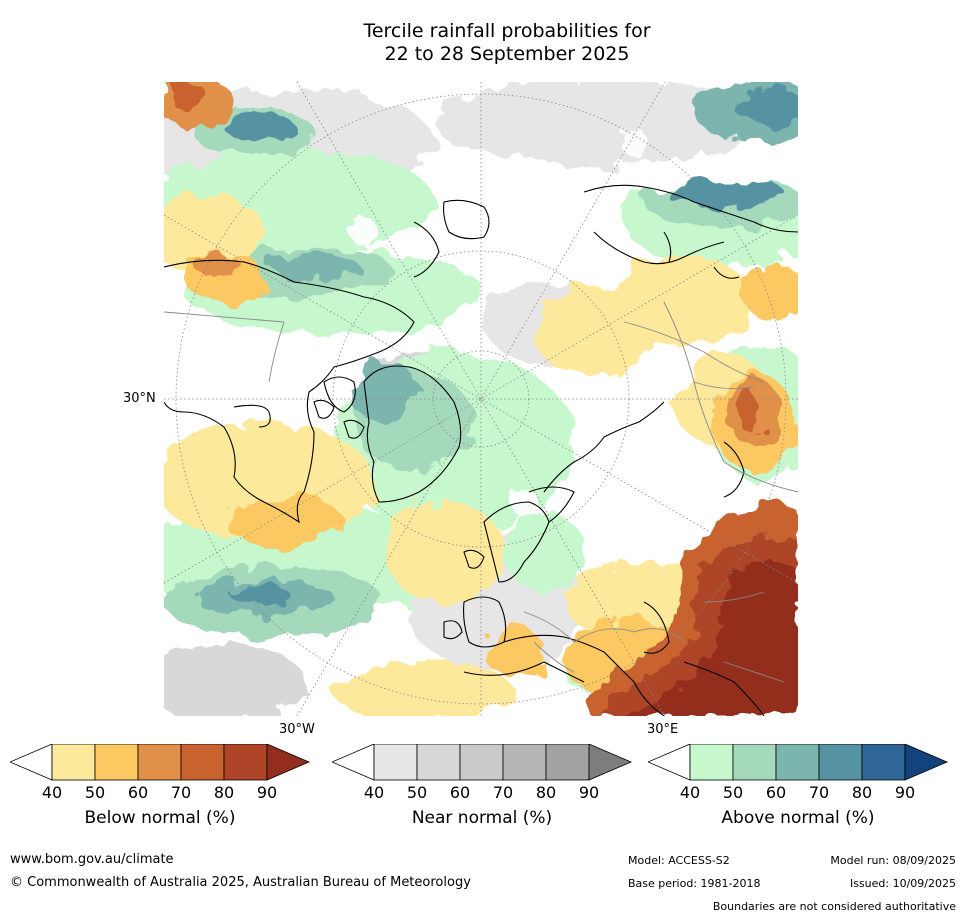  Describe the element at coordinates (679, 860) in the screenshot. I see `model-name: Model: ACCESS-S2` at that location.